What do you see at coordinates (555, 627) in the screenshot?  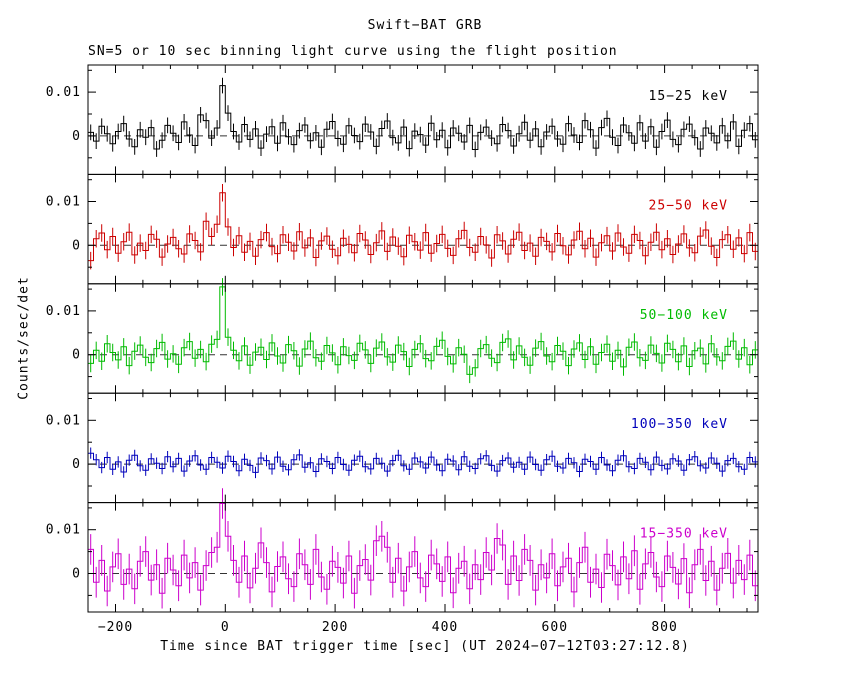 I see `x-tick-label: 600` at bounding box center [555, 627].